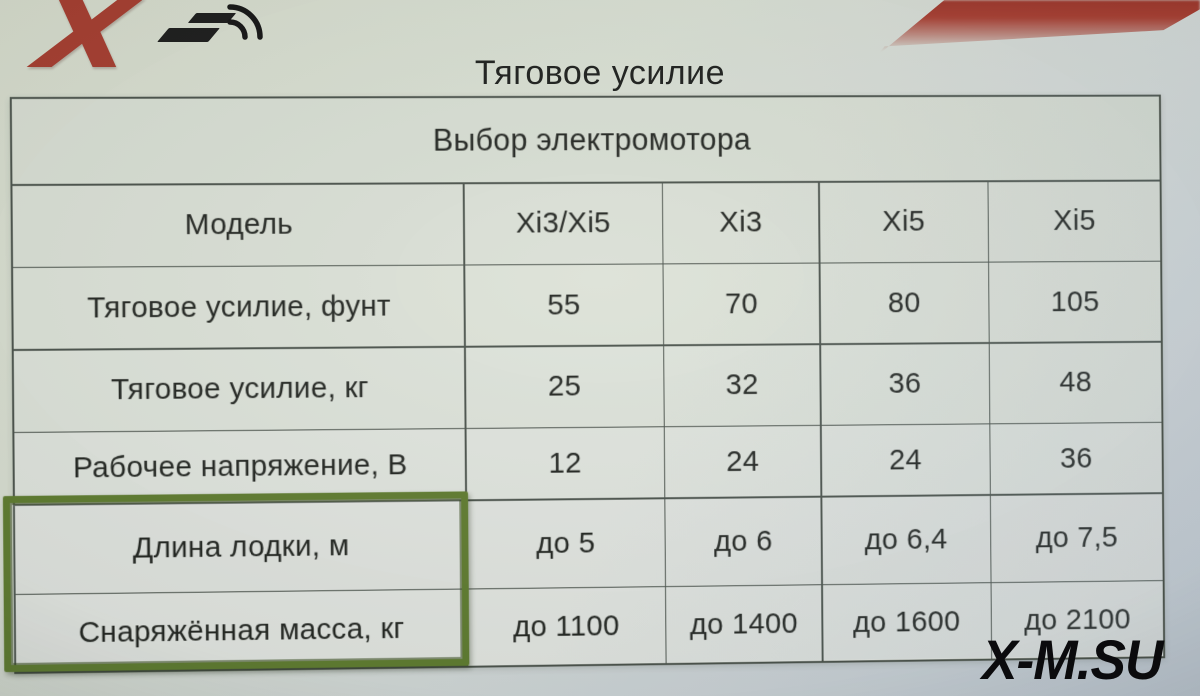 Image resolution: width=1200 pixels, height=696 pixels. Describe the element at coordinates (563, 223) in the screenshot. I see `table-cell: Xi3/Xi5` at that location.